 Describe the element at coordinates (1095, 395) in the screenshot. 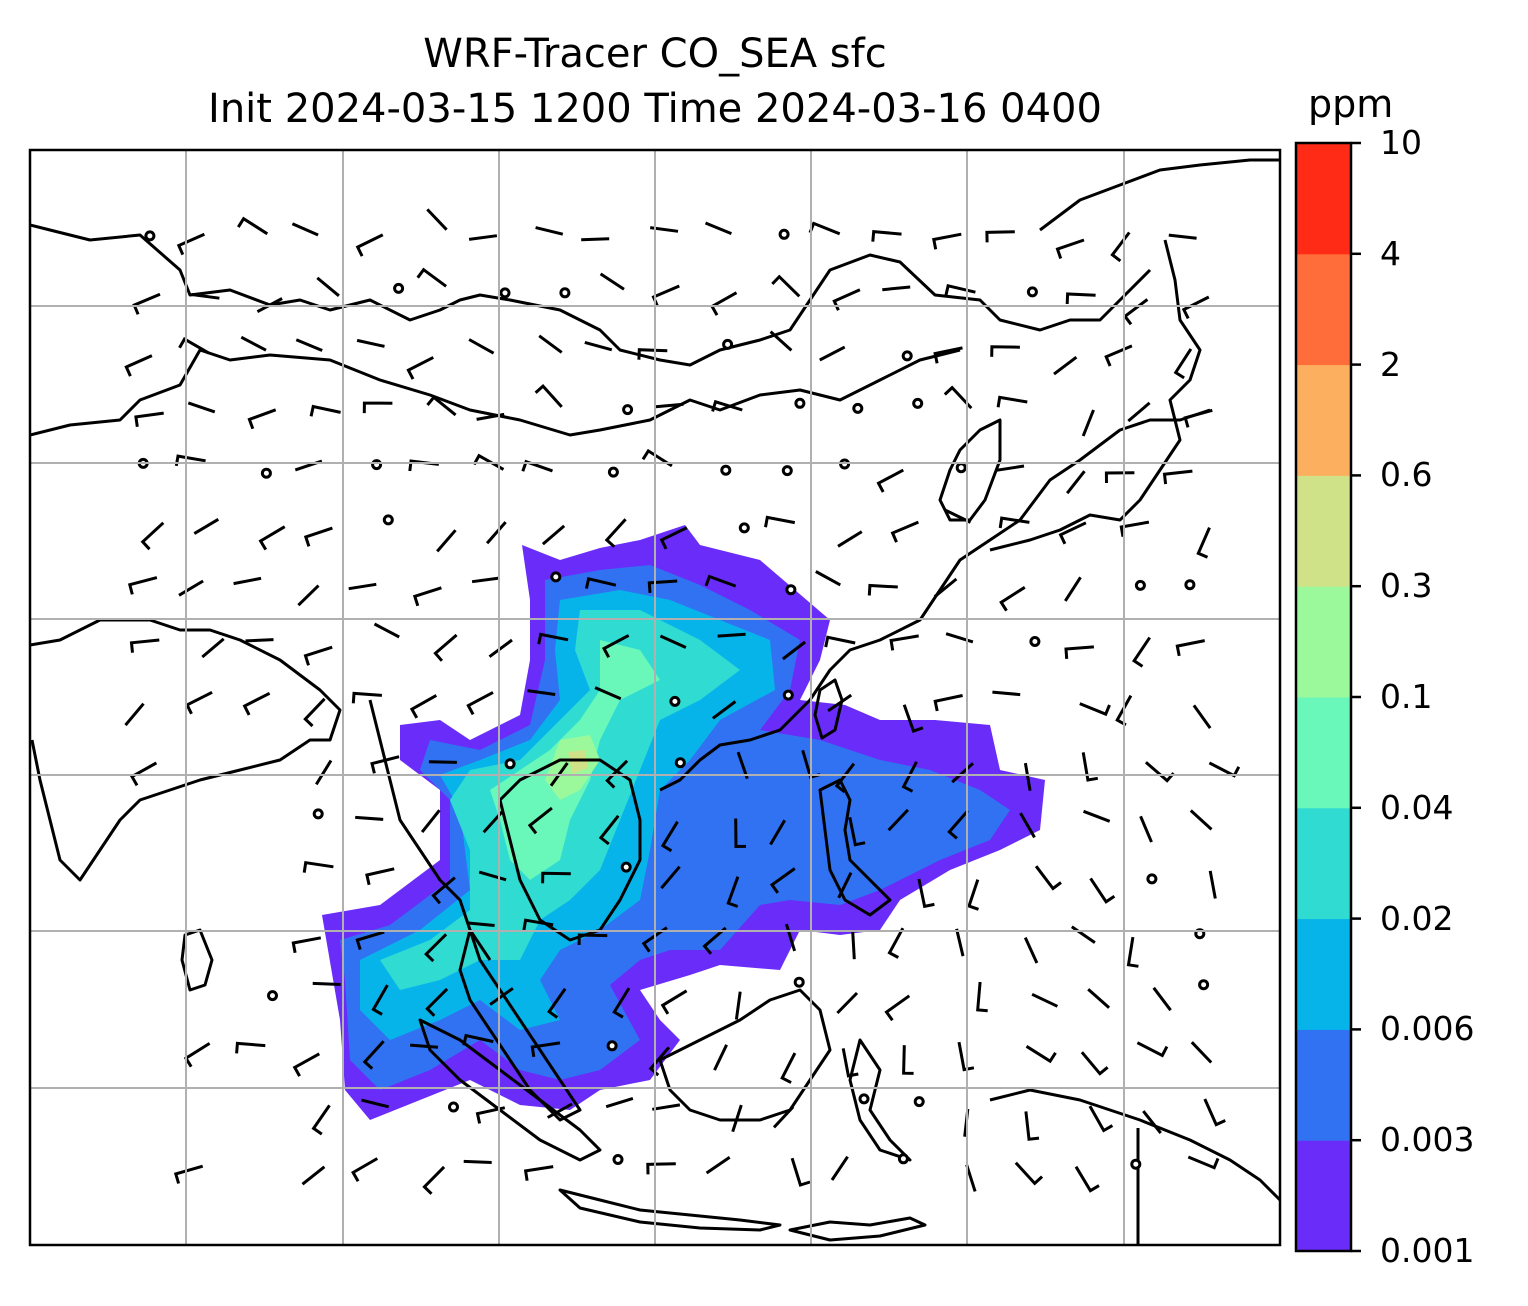

I see `coastline-japan` at that location.